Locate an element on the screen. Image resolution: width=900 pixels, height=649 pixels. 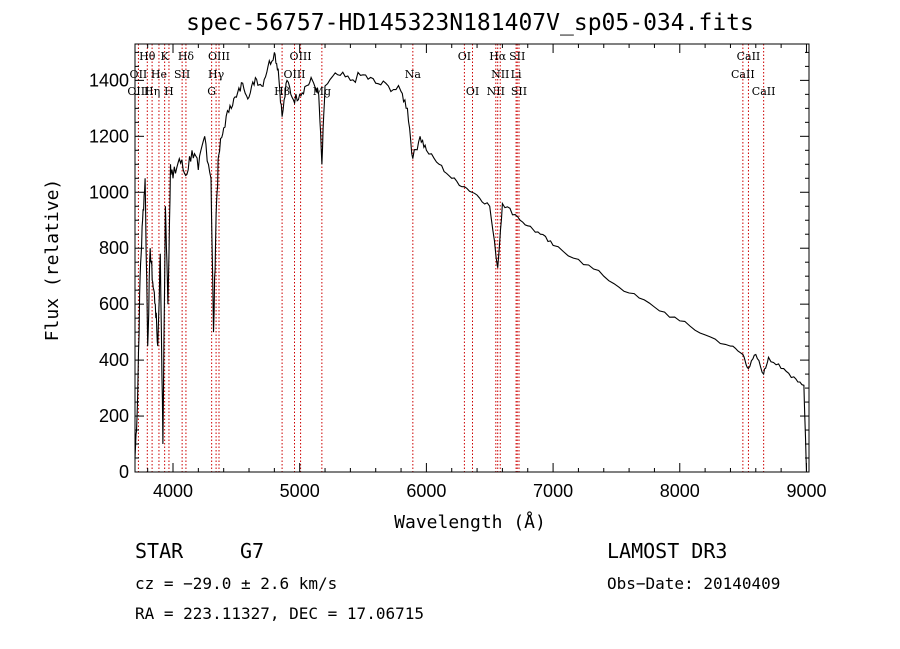
y-tick-label: 1000 is located at coordinates (109, 192).